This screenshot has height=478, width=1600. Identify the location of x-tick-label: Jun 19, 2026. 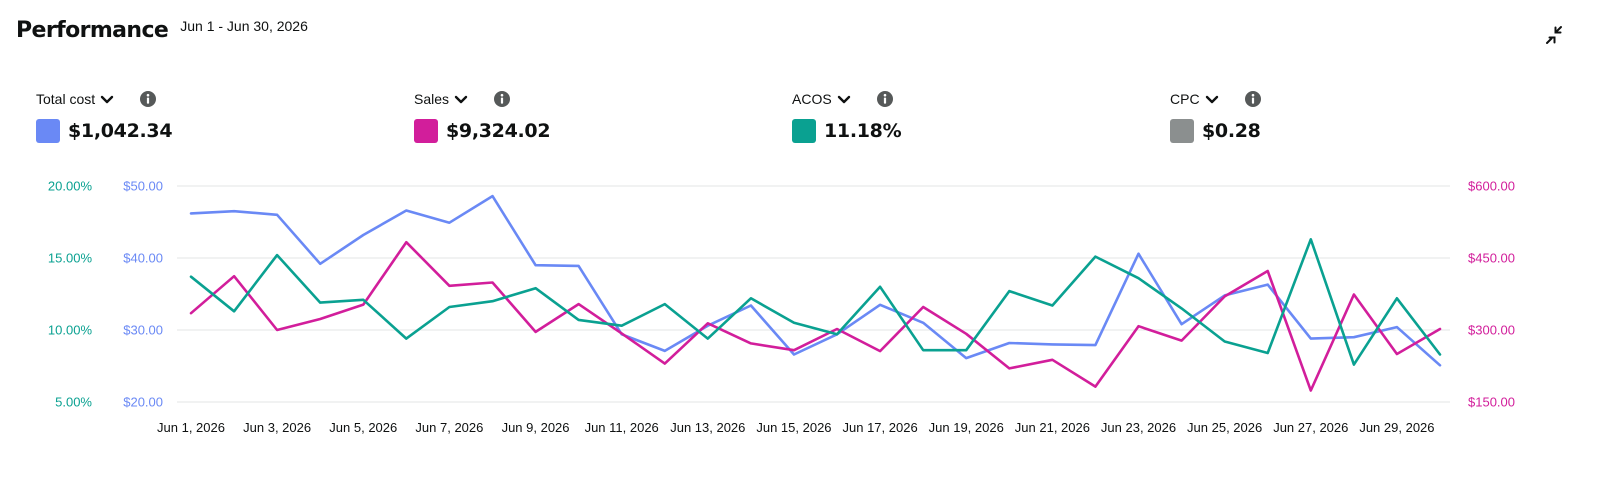
(966, 427).